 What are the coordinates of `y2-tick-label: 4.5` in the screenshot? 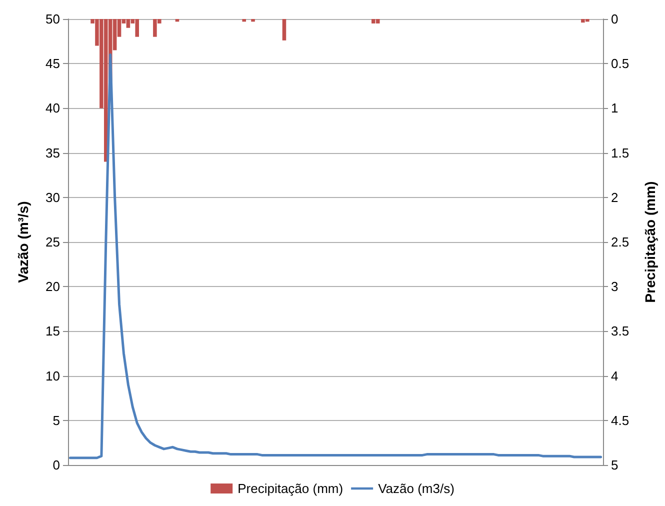 It's located at (620, 420).